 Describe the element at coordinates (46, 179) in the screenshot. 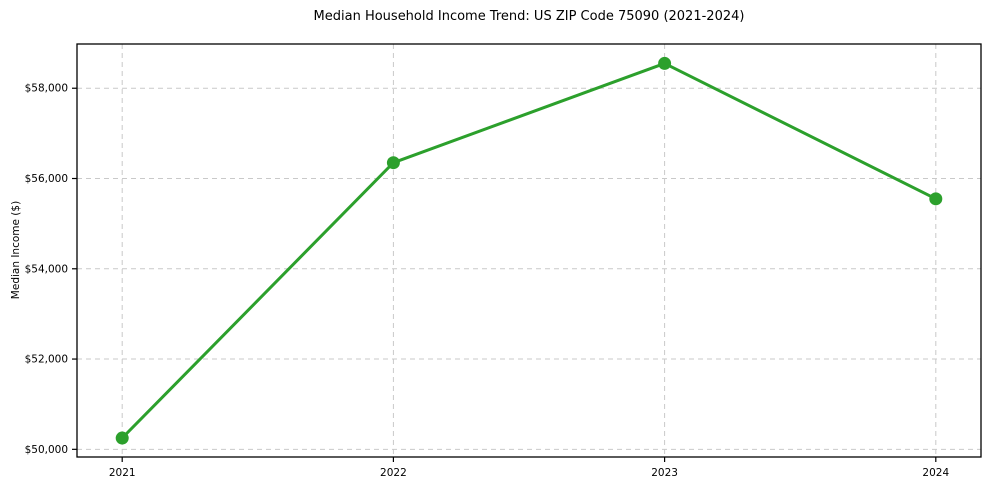

I see `y-tick-label: $56,000` at that location.